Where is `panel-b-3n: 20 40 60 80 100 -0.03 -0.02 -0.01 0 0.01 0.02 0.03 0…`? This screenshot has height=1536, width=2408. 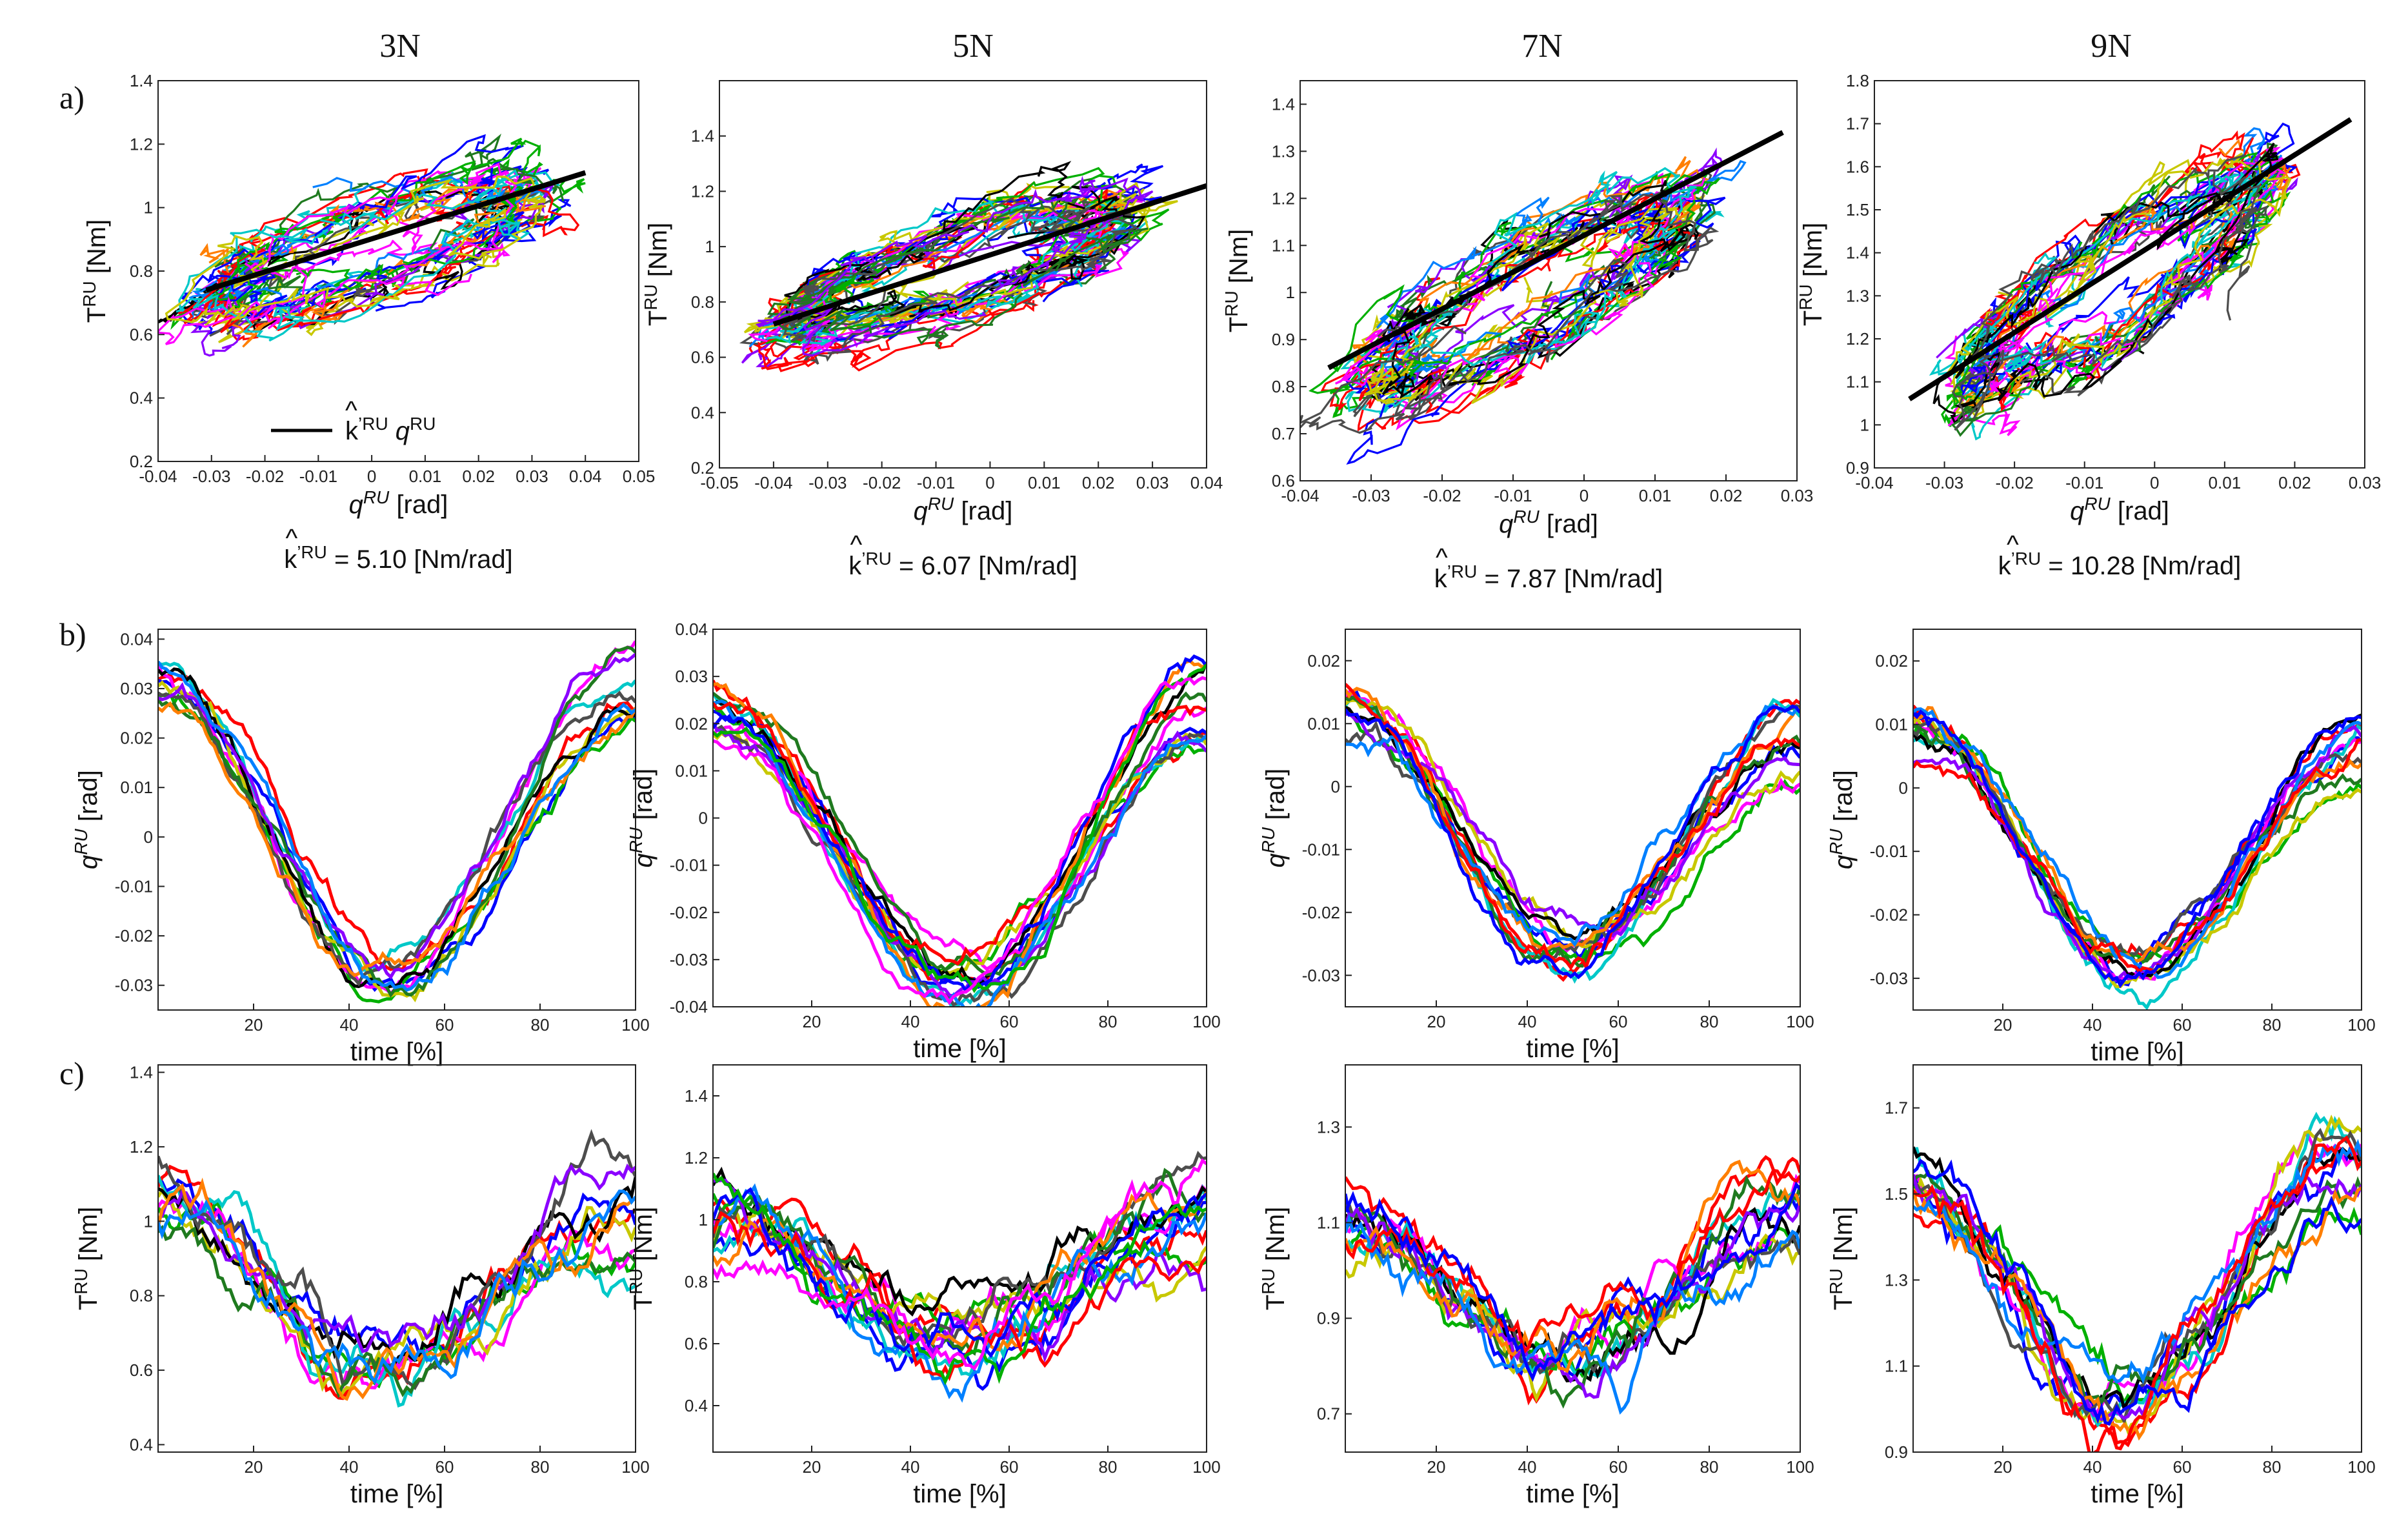
panel-b-3n: 20 40 60 80 100 -0.03 -0.02 -0.01 0 0.01 0.02 0.03 0… is located at coordinates (360, 847).